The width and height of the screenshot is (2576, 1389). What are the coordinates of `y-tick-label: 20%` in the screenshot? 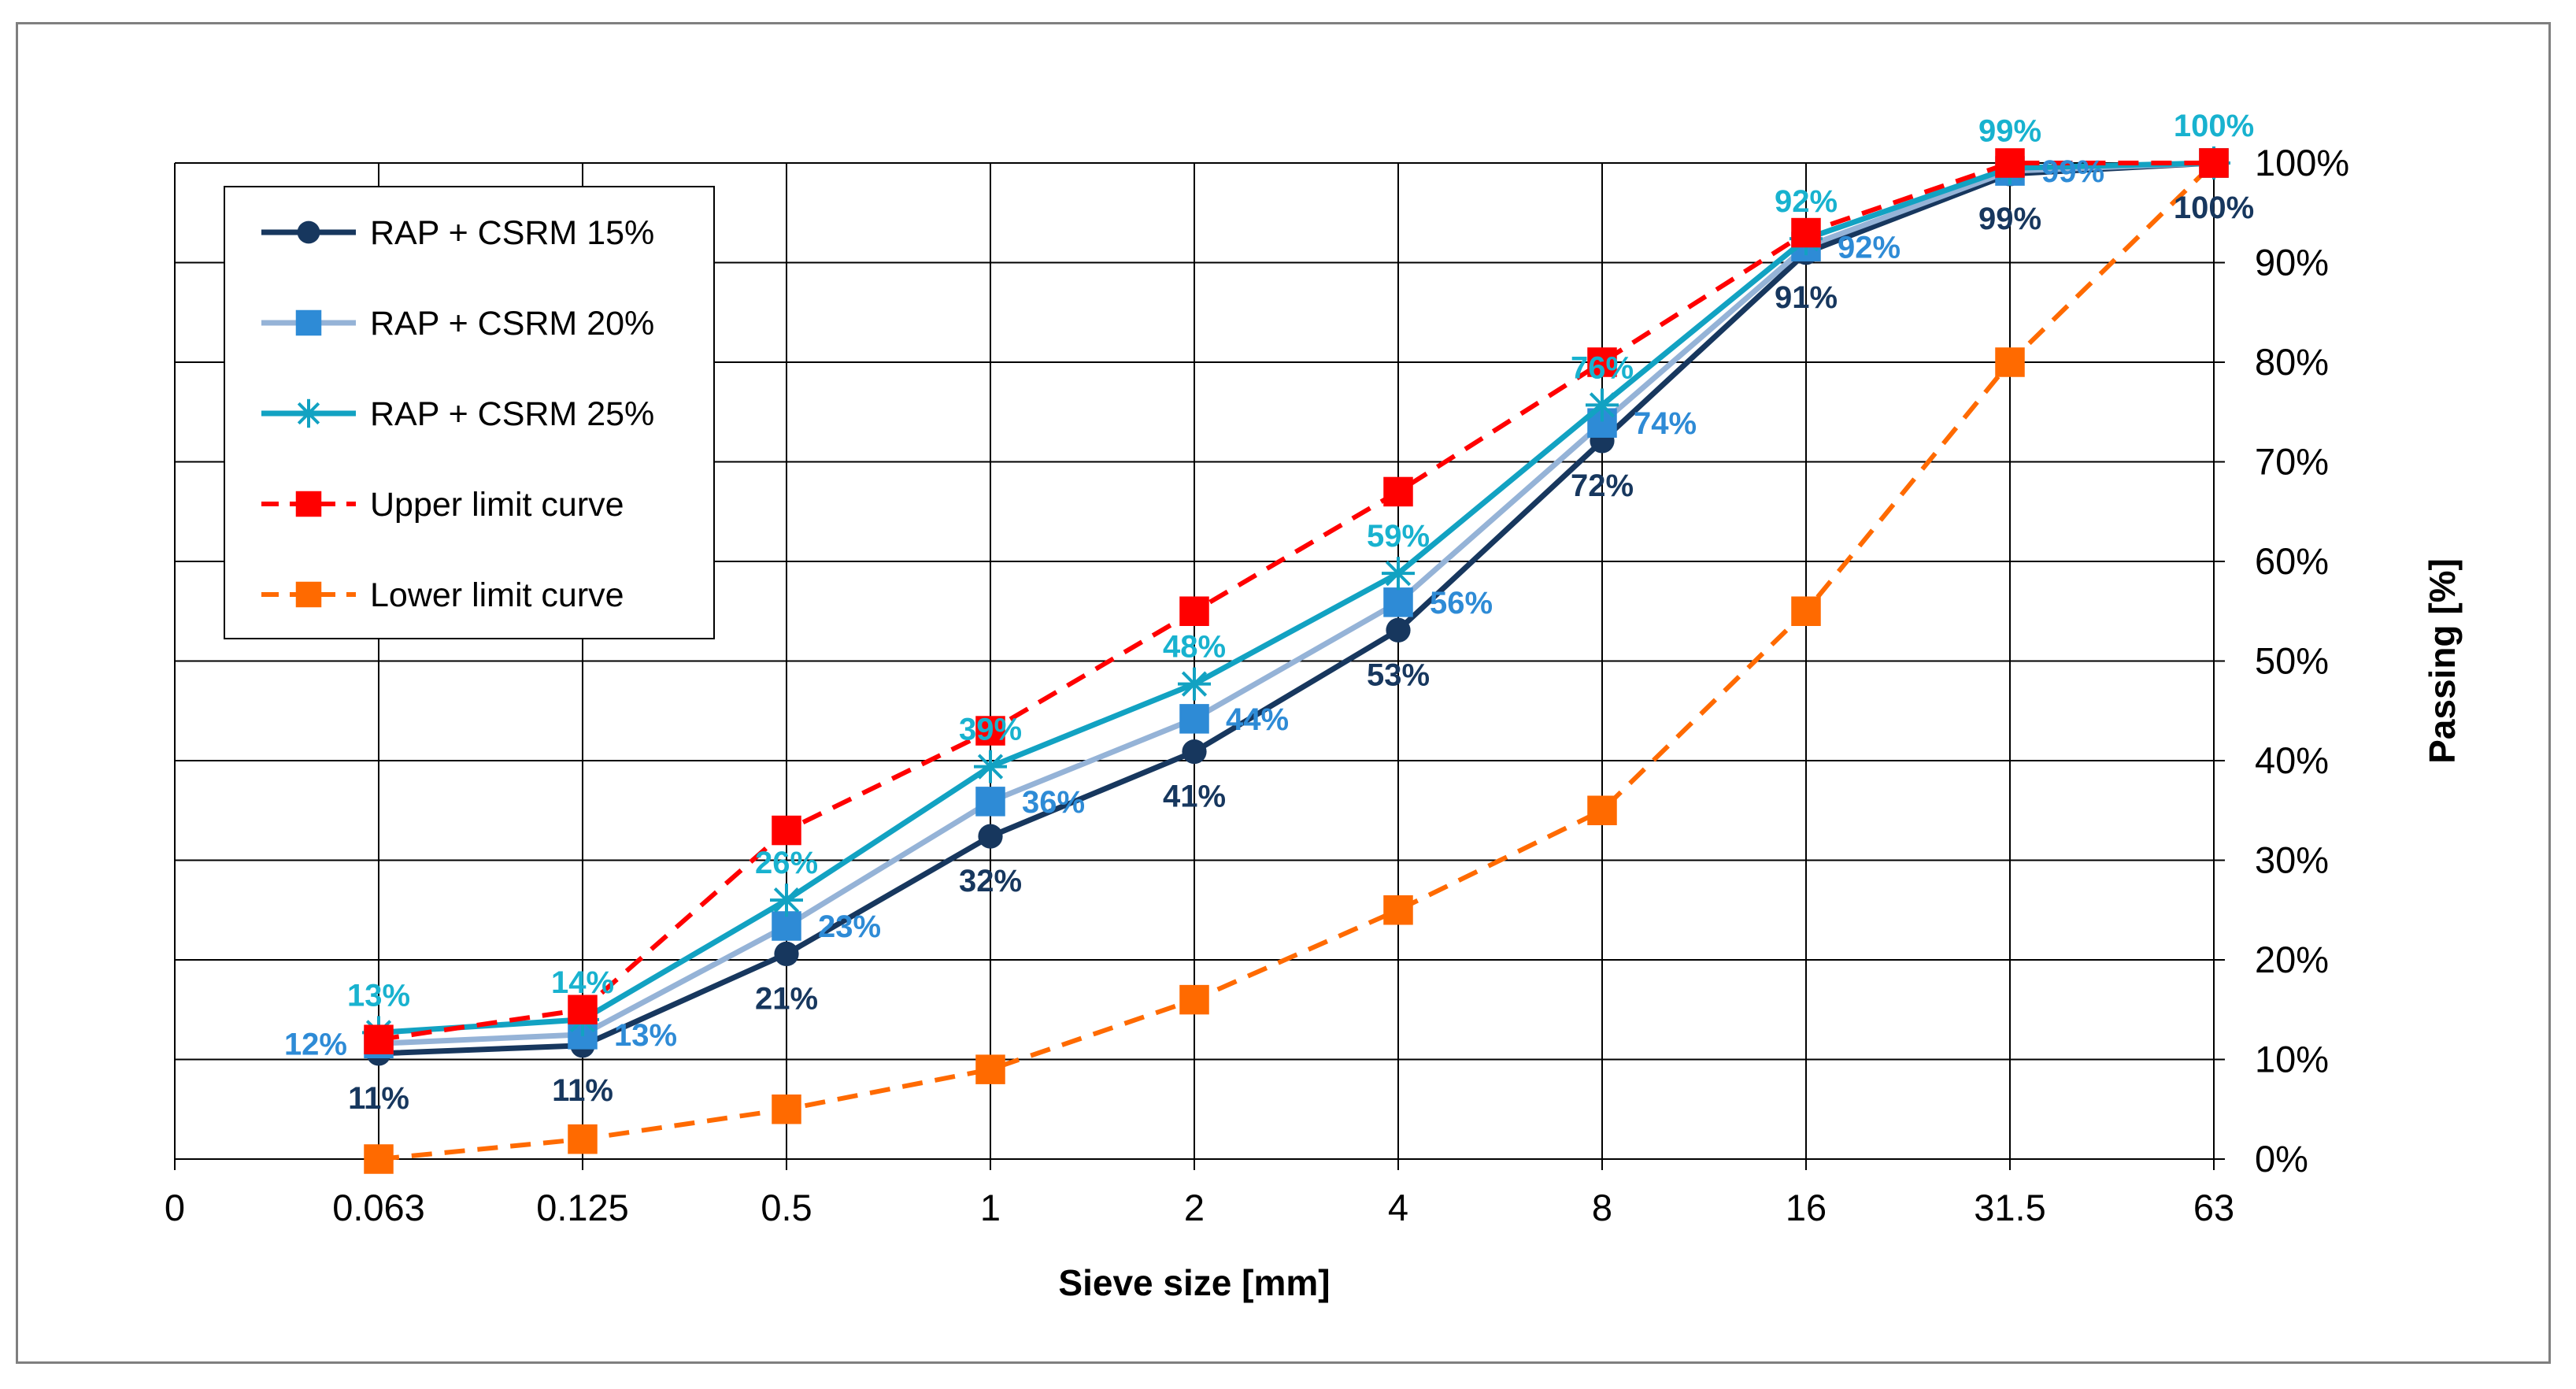 It's located at (2292, 959).